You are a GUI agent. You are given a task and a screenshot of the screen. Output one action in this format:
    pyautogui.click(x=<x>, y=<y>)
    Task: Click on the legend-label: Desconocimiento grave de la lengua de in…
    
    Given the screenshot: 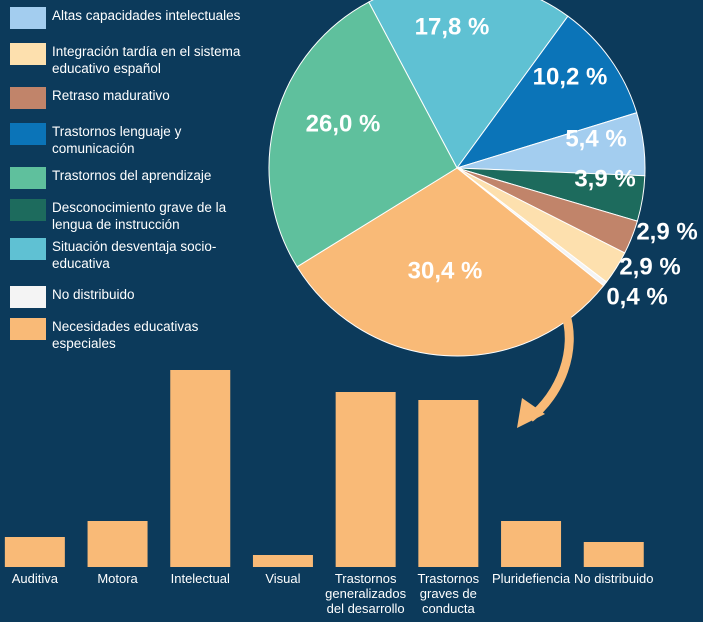 What is the action you would take?
    pyautogui.click(x=139, y=216)
    